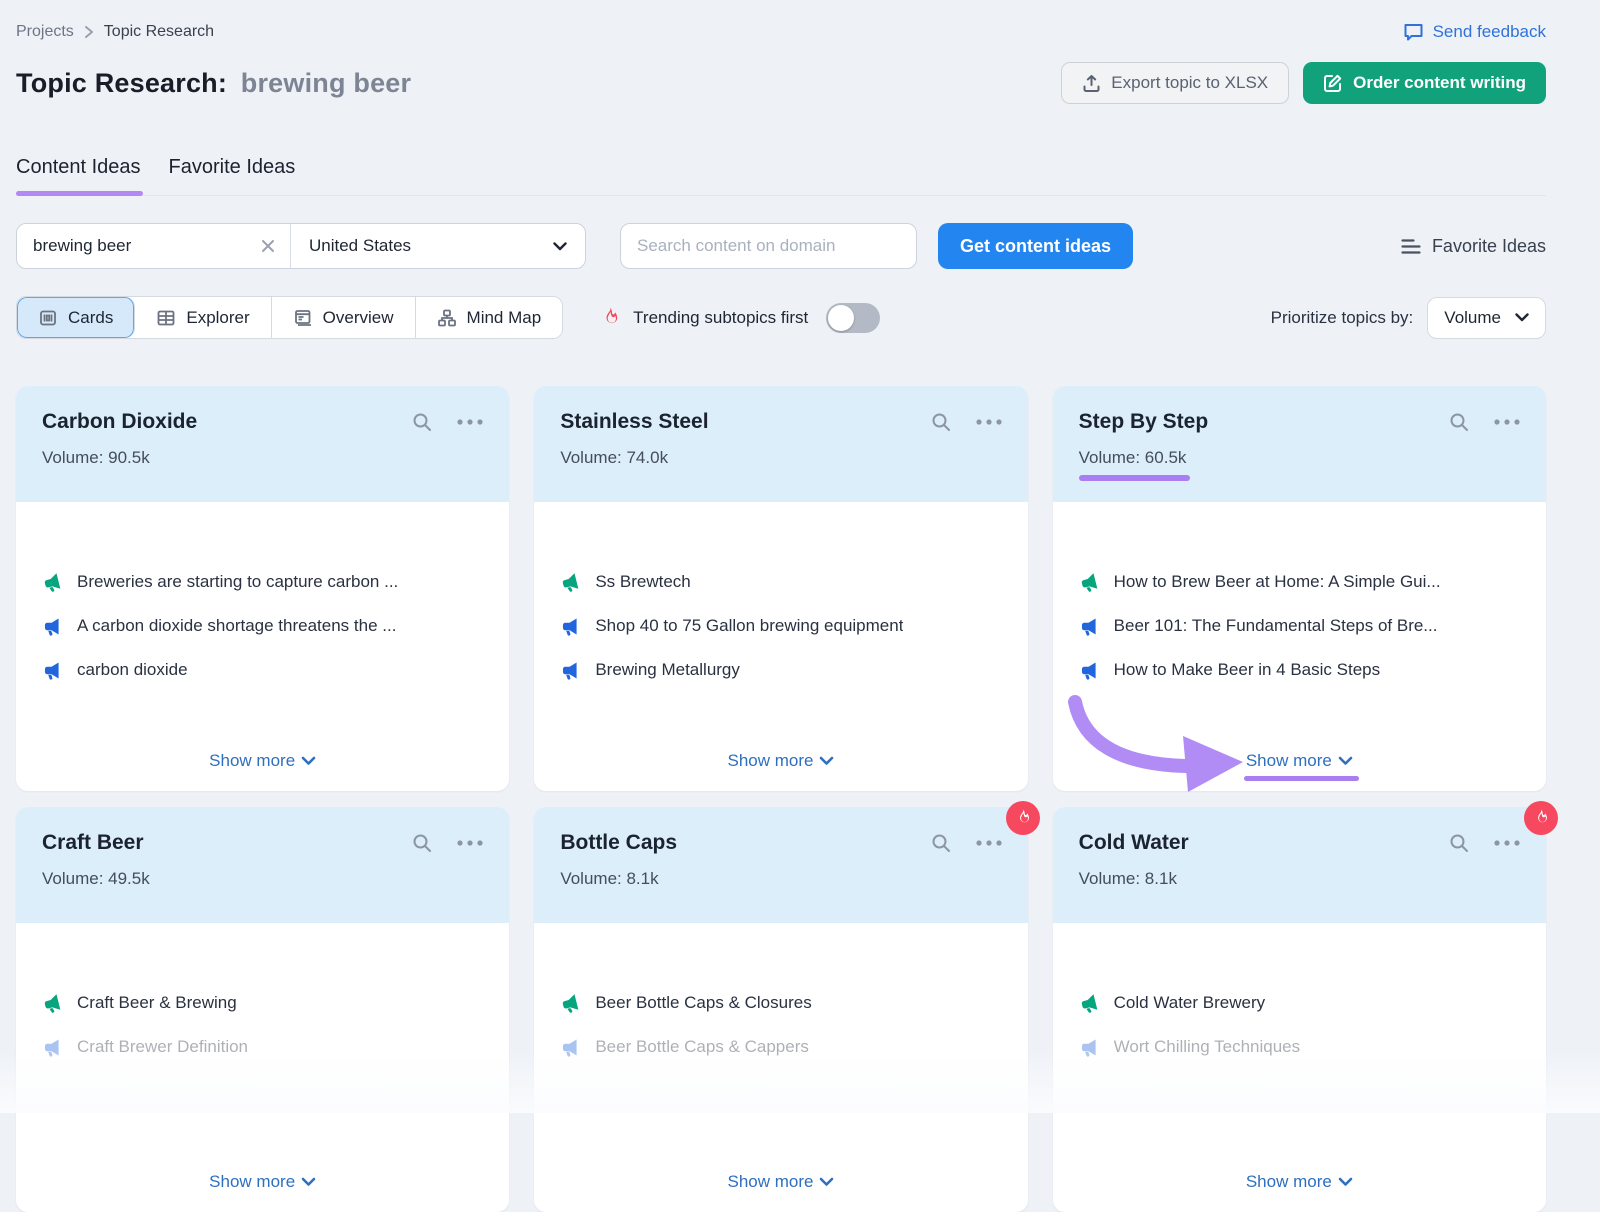  I want to click on trending-badge-icon, so click(1541, 818).